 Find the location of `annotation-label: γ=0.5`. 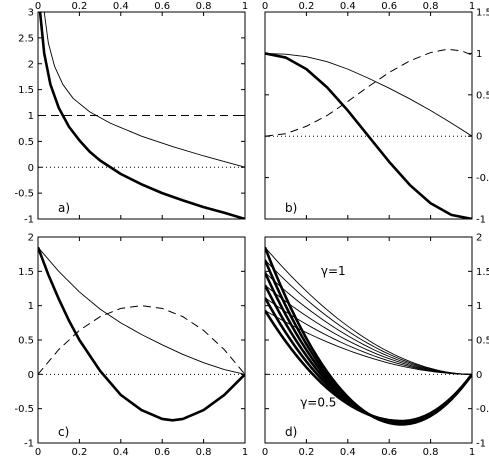

annotation-label: γ=0.5 is located at coordinates (318, 403).